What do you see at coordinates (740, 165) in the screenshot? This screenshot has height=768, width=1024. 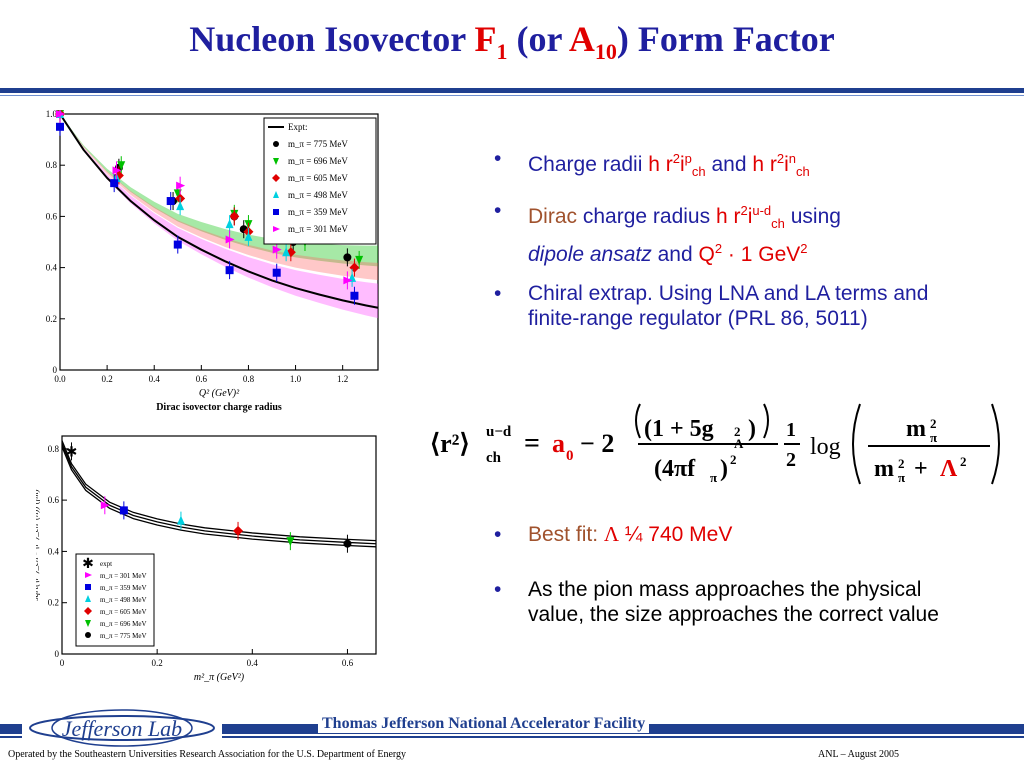 I see `bullet-charge-radii: Charge radii h r2ipch and h r2inch` at bounding box center [740, 165].